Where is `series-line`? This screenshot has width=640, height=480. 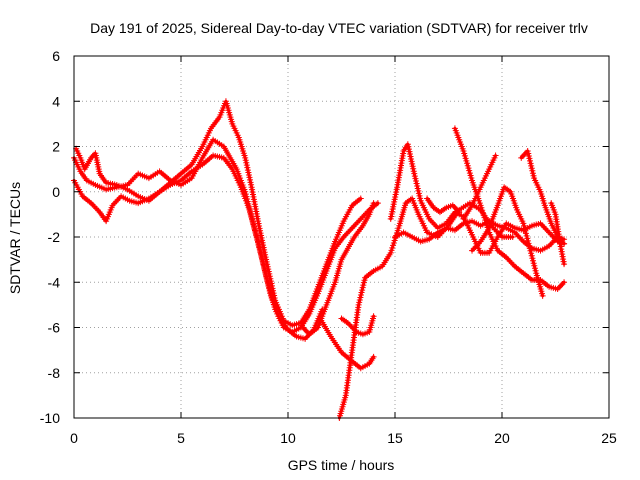 series-line is located at coordinates (347, 343).